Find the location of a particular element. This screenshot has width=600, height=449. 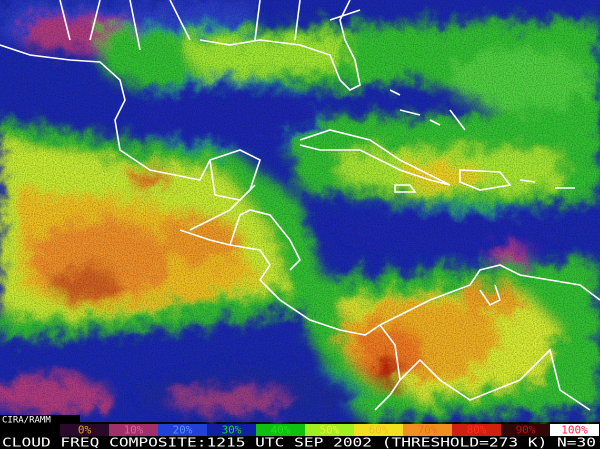

legend-label: 70% is located at coordinates (428, 430).